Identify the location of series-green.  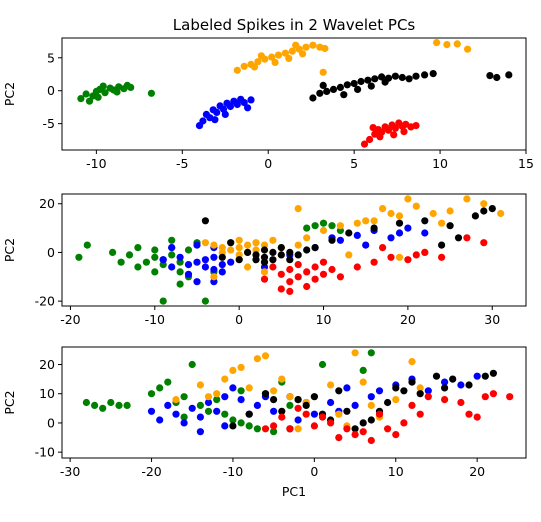
(116, 93).